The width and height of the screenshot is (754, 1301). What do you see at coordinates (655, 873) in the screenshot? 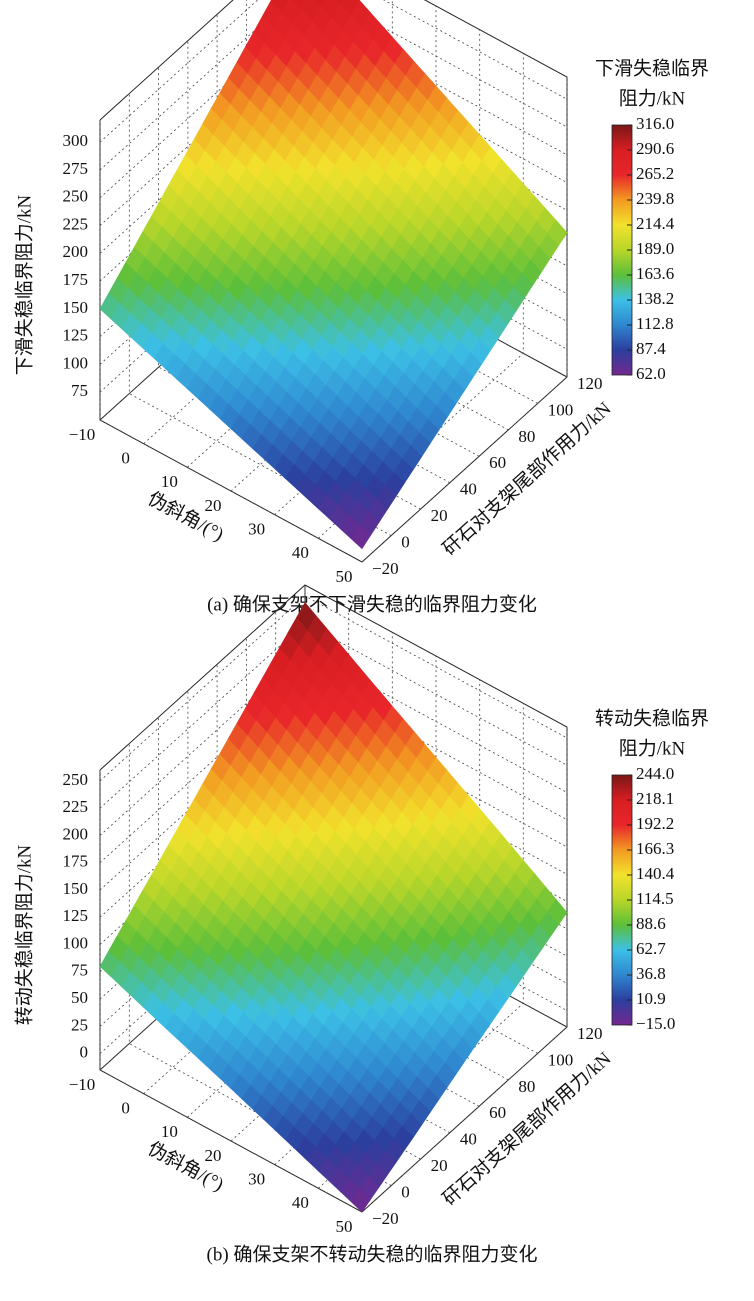
I see `colorbar-tick-label: 140.4` at bounding box center [655, 873].